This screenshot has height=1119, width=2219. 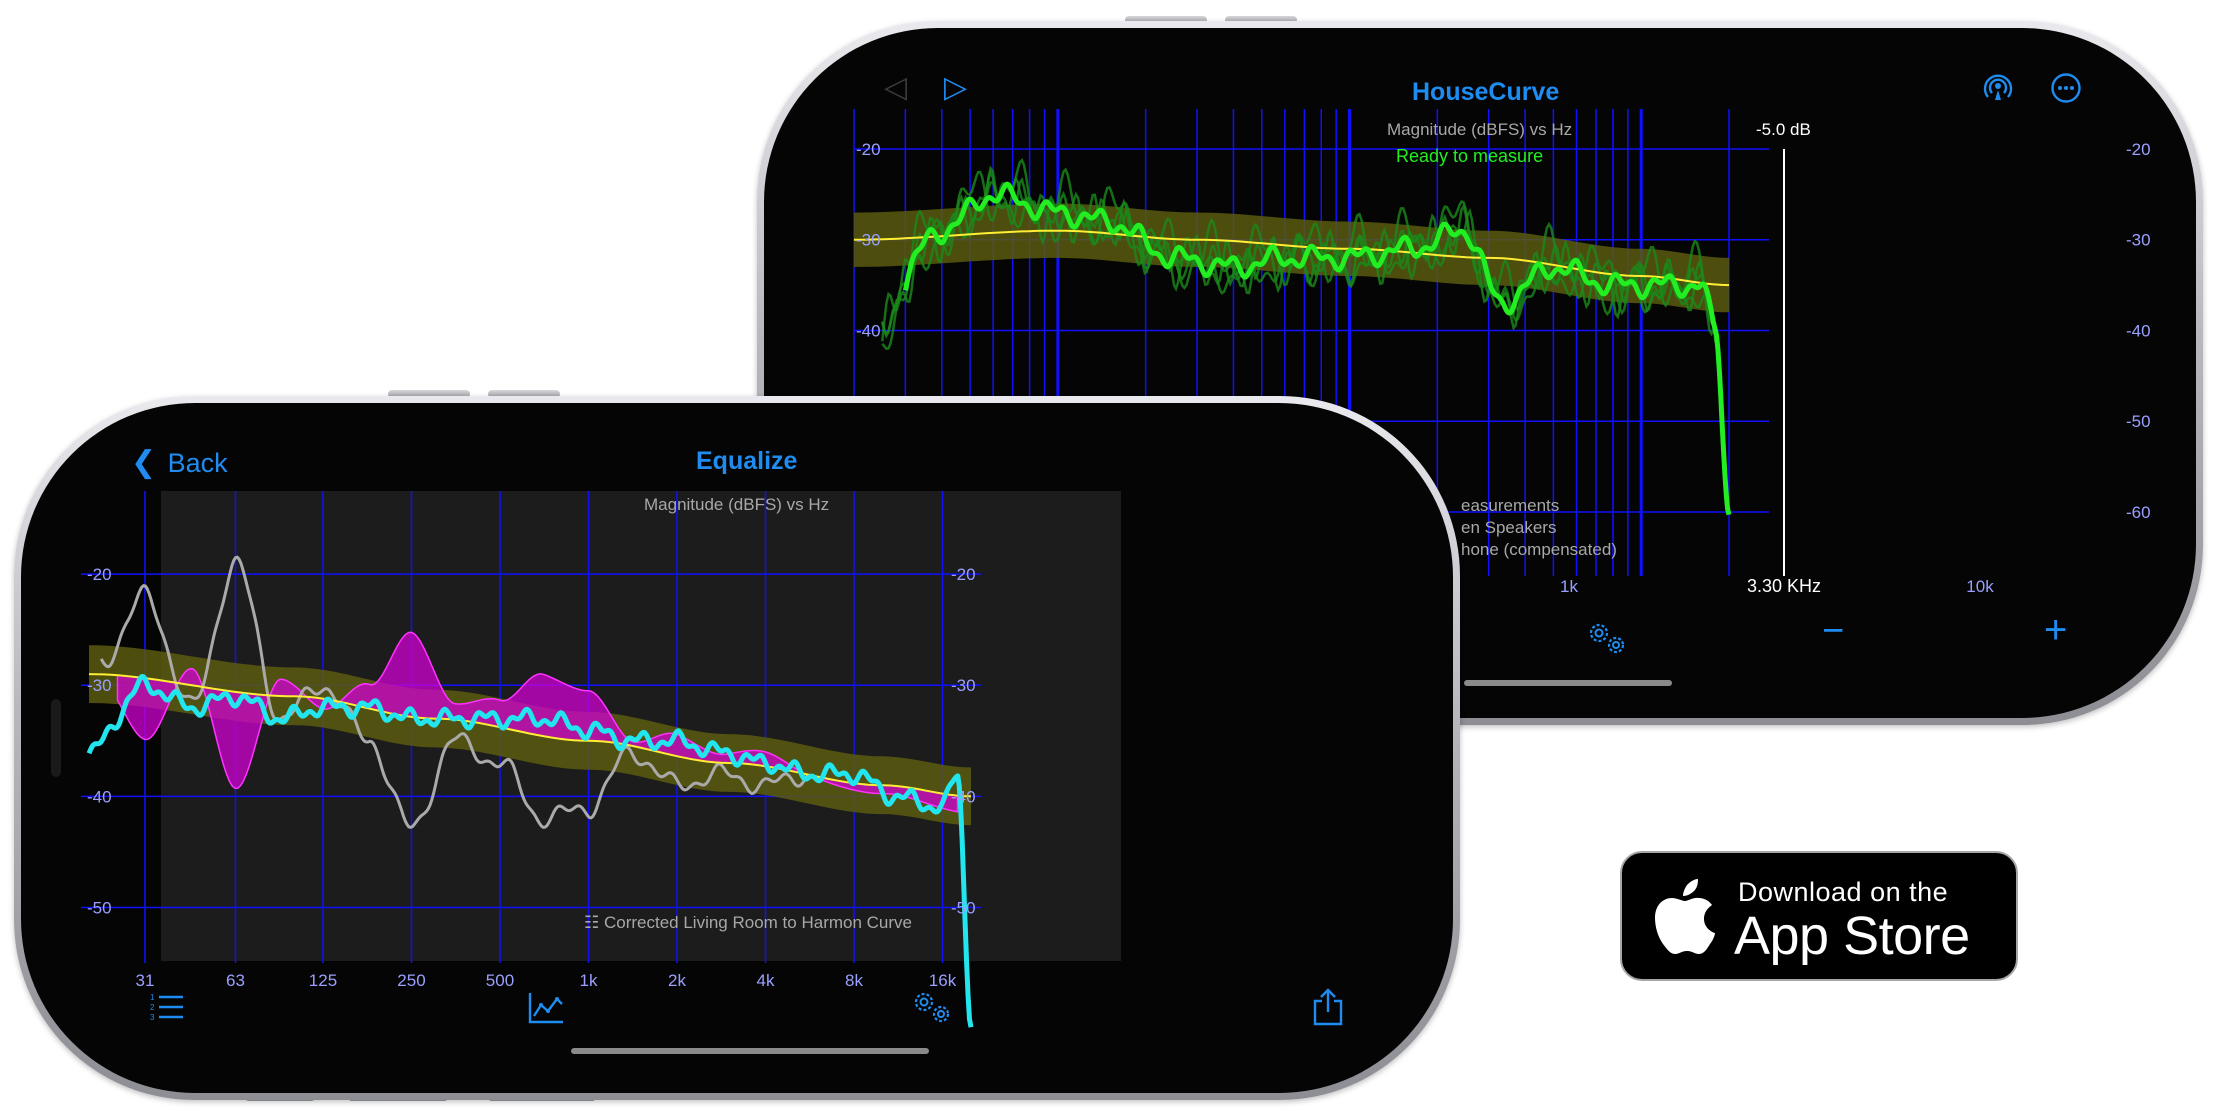 I want to click on triangle-left-icon: ◁, so click(x=896, y=87).